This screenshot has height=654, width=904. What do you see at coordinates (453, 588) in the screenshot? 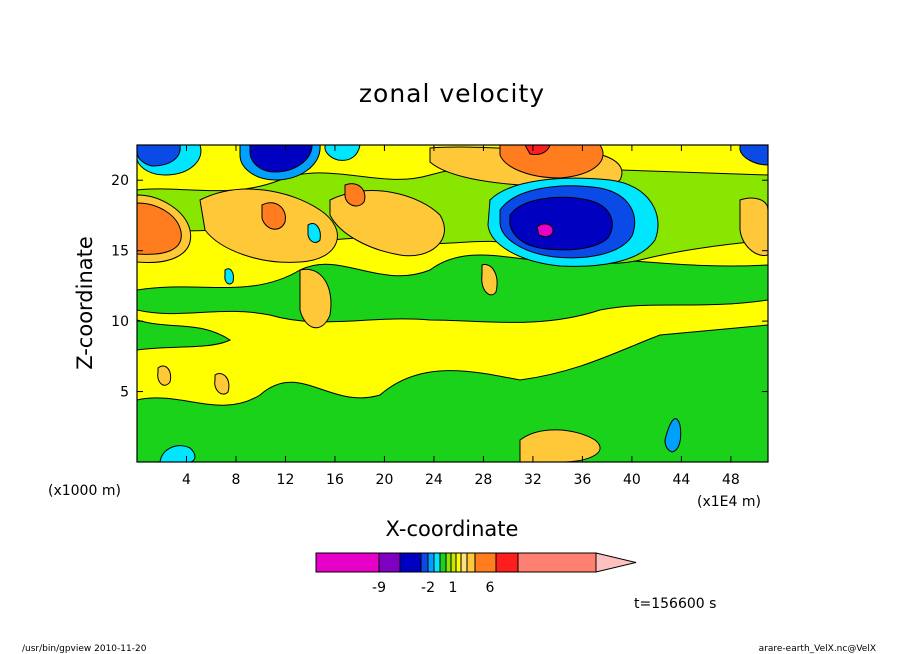
I see `colorbar-label: 1` at bounding box center [453, 588].